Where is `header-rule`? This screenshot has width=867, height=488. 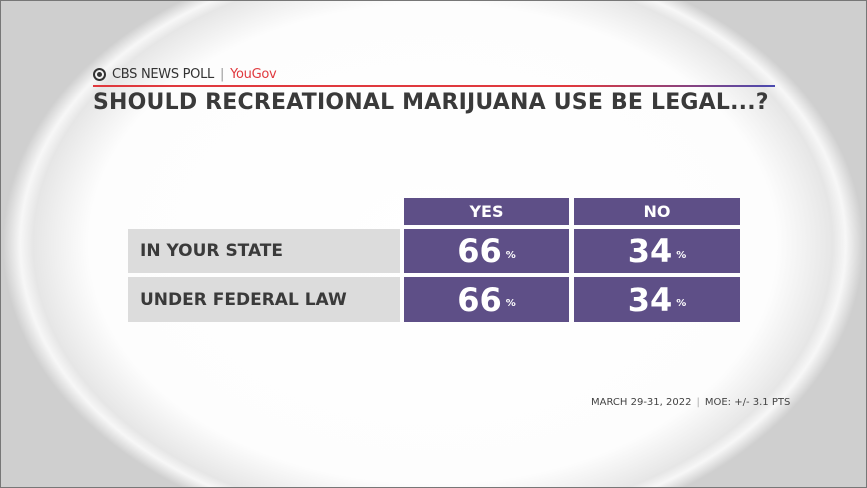 header-rule is located at coordinates (434, 86).